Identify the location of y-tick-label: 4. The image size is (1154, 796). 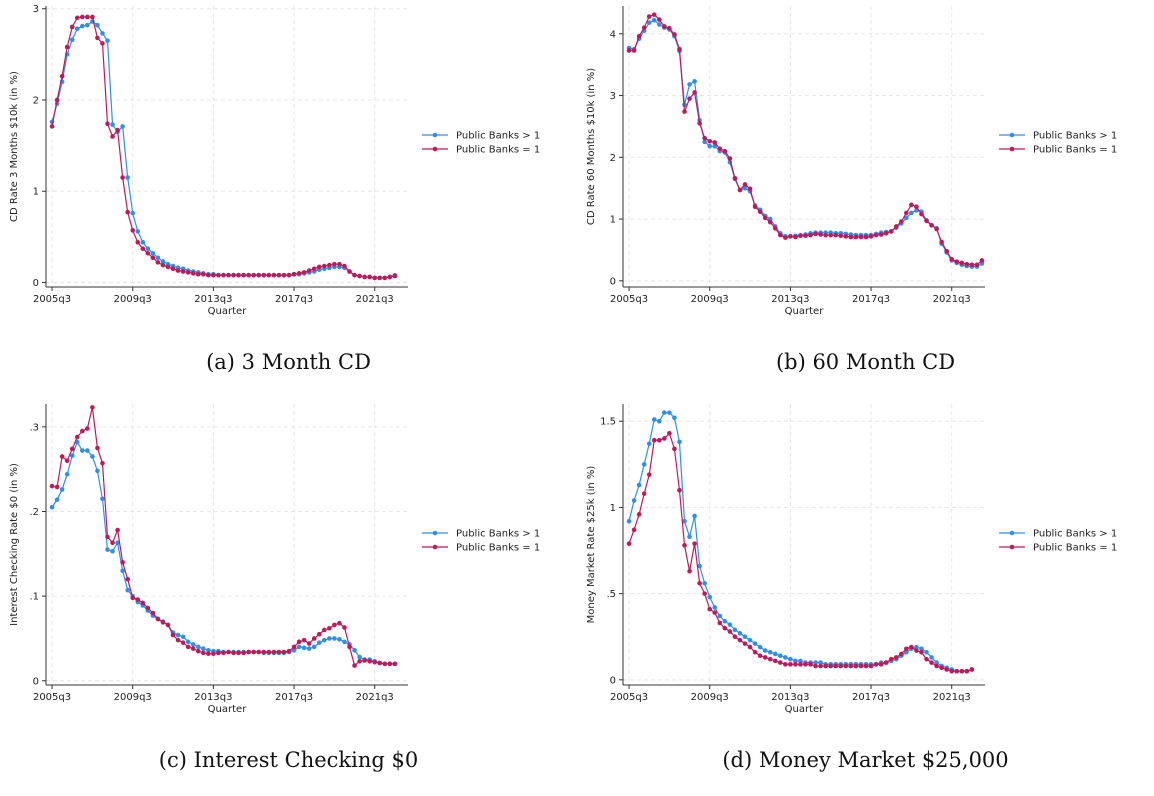
(613, 34).